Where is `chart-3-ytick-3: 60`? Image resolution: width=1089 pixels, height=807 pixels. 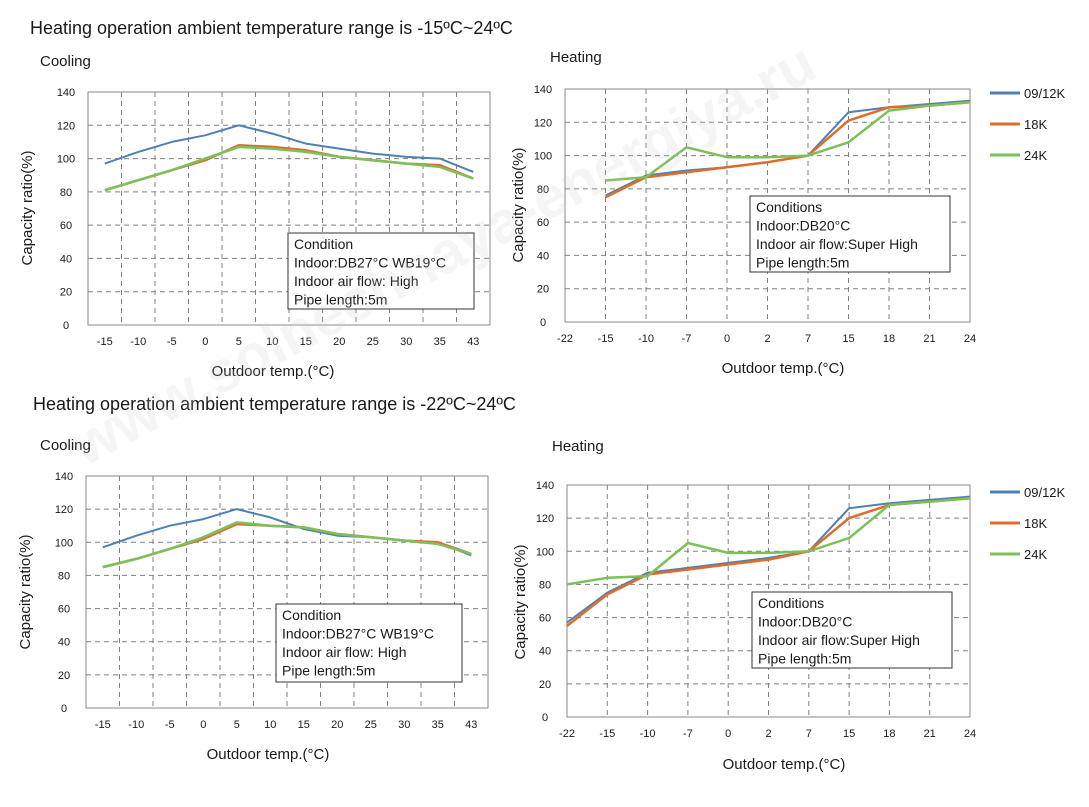 chart-3-ytick-3: 60 is located at coordinates (64, 610).